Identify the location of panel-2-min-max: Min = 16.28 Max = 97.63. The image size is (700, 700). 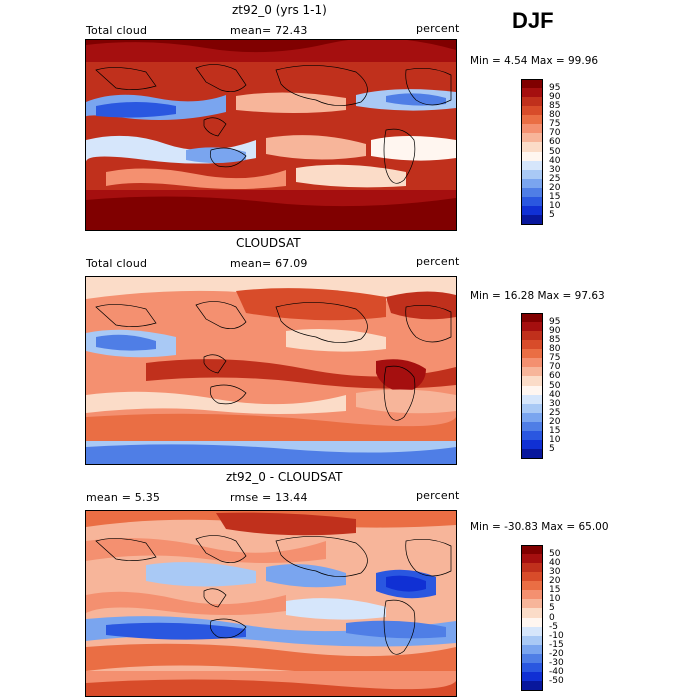
(537, 296).